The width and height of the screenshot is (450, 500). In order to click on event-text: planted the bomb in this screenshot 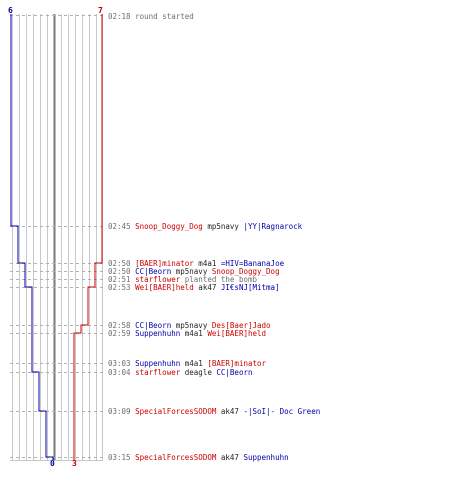, I will do `click(219, 279)`.